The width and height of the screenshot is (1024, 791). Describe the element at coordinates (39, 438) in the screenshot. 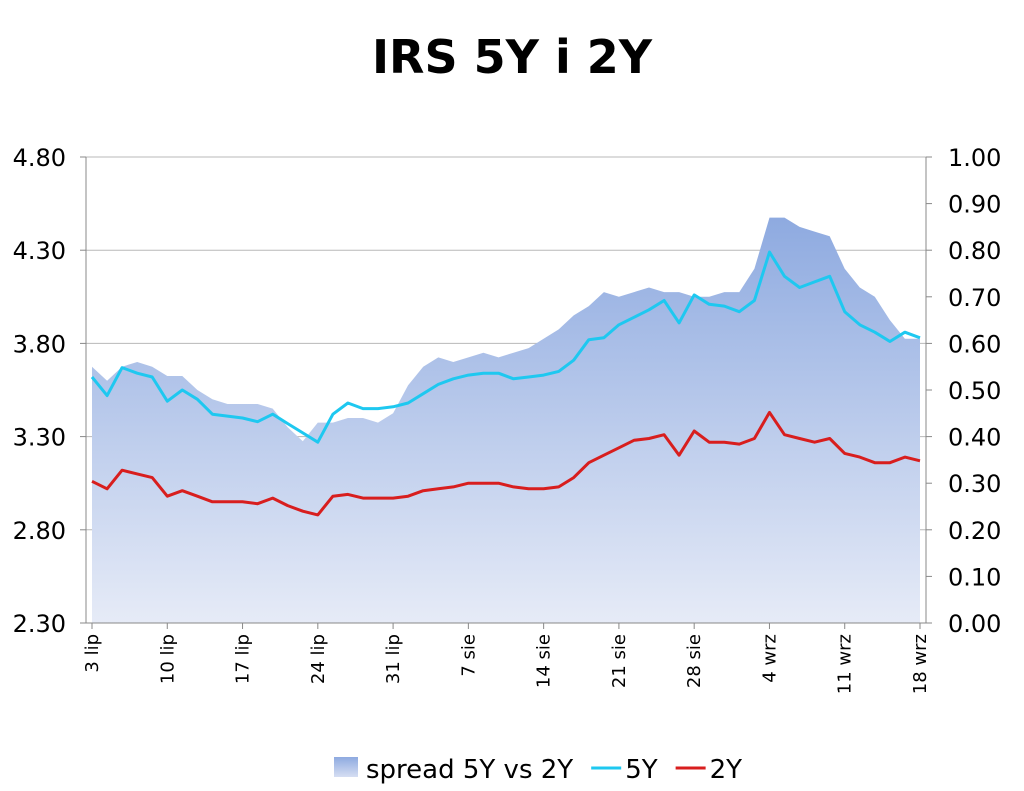

I see `y-left-tick-label: 3.30` at that location.